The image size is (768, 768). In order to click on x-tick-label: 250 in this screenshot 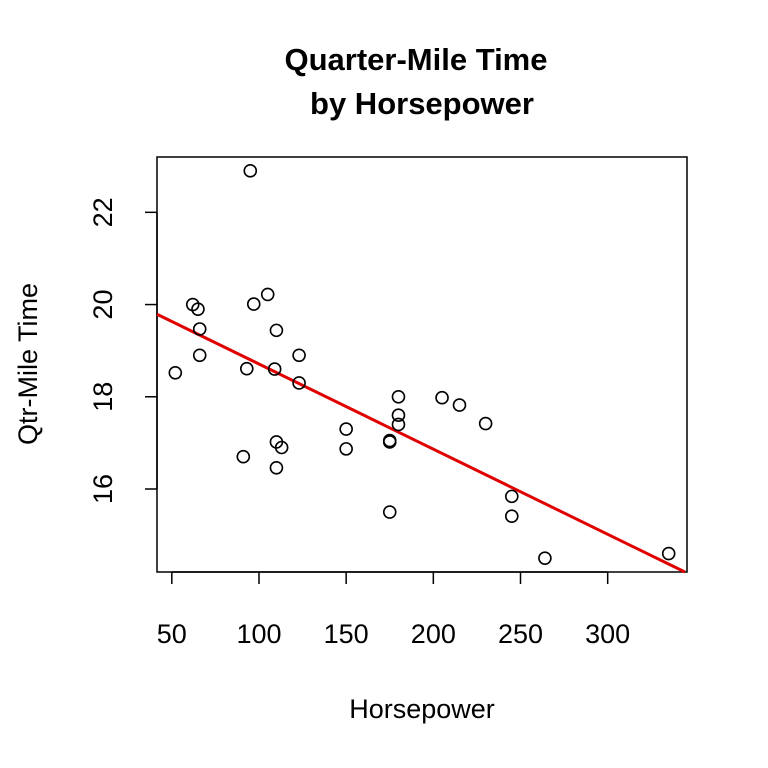, I will do `click(520, 634)`.